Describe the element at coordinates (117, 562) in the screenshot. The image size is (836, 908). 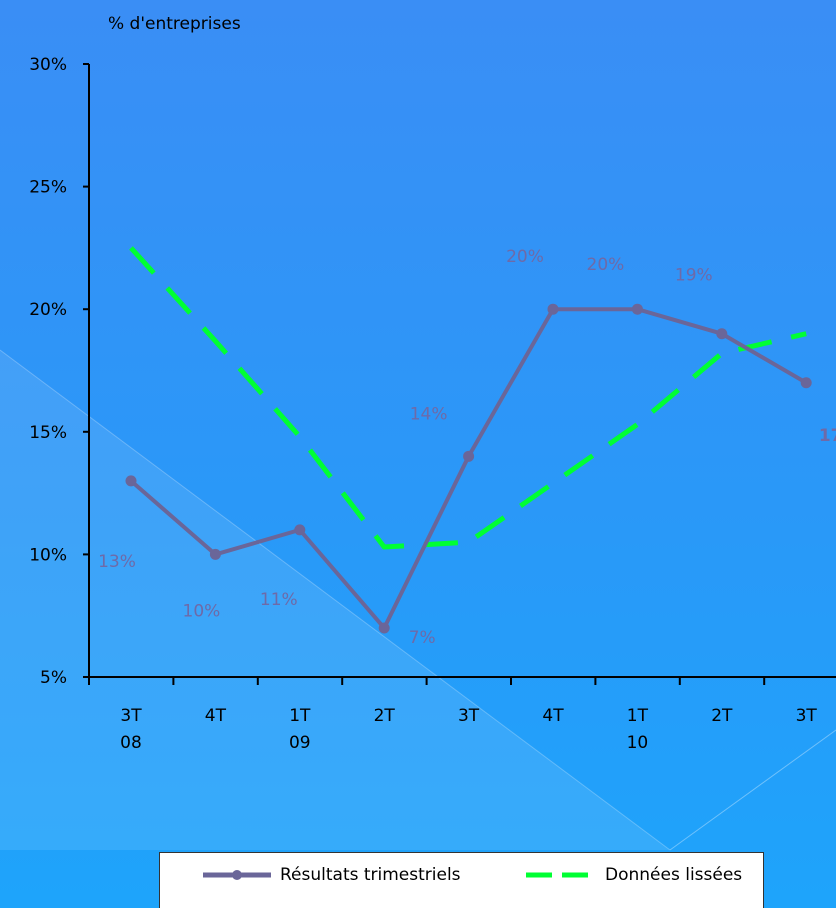
I see `data-label: 13%` at that location.